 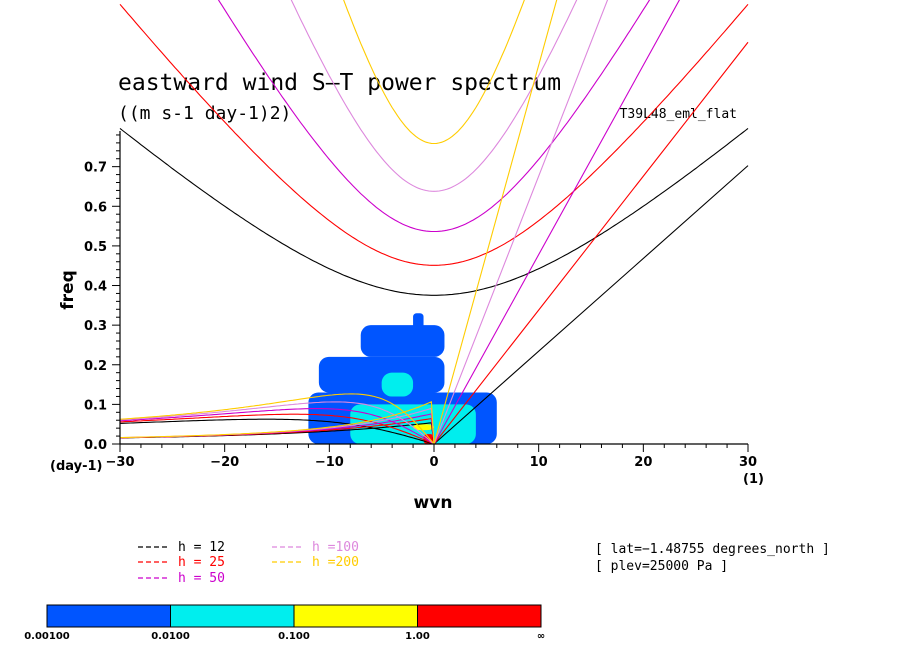 What do you see at coordinates (95, 366) in the screenshot?
I see `y-tick-label: 0.2` at bounding box center [95, 366].